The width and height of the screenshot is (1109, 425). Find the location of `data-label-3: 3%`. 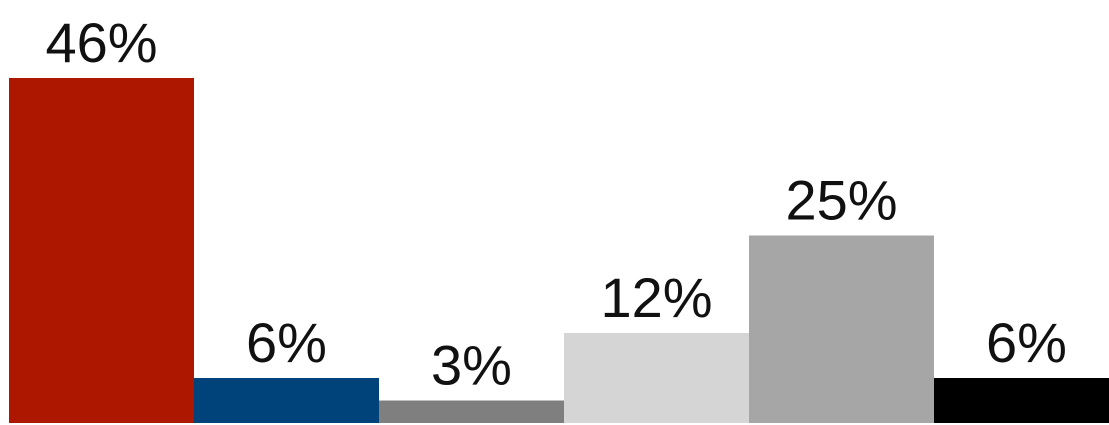

data-label-3: 3% is located at coordinates (471, 365).